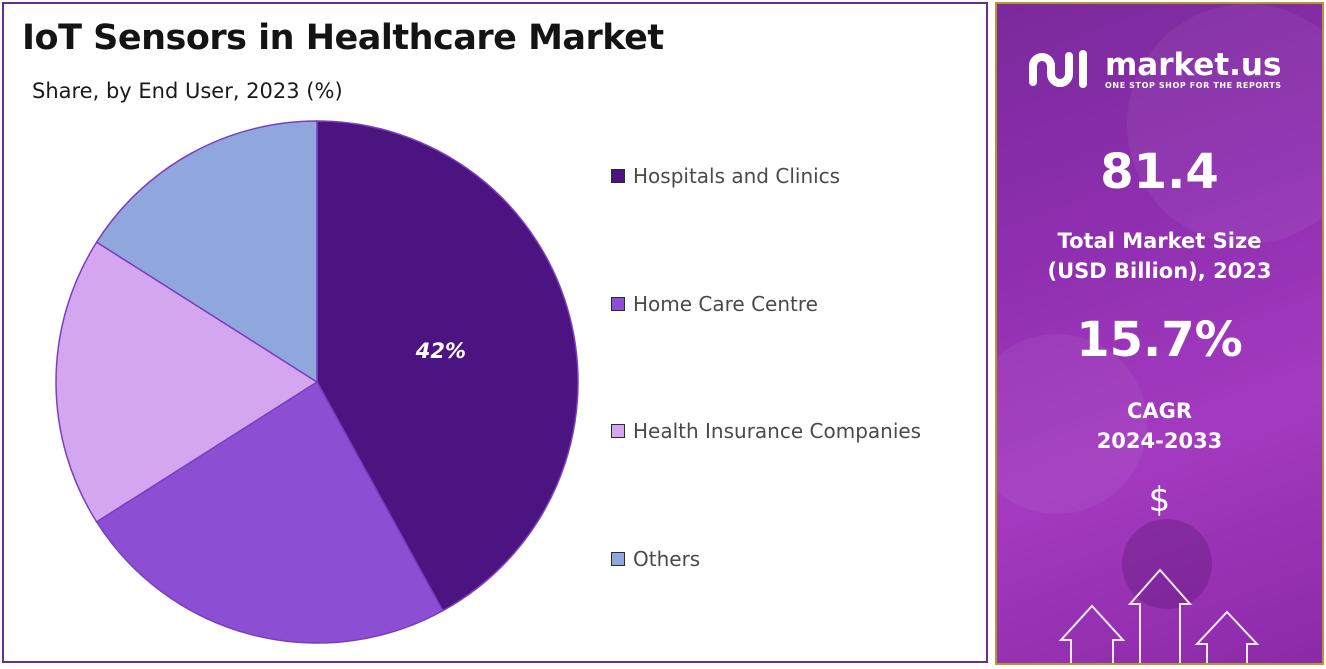 This screenshot has height=669, width=1326. I want to click on brand: market.us ONE STOP SHOP FOR THE REPORTS, so click(1154, 69).